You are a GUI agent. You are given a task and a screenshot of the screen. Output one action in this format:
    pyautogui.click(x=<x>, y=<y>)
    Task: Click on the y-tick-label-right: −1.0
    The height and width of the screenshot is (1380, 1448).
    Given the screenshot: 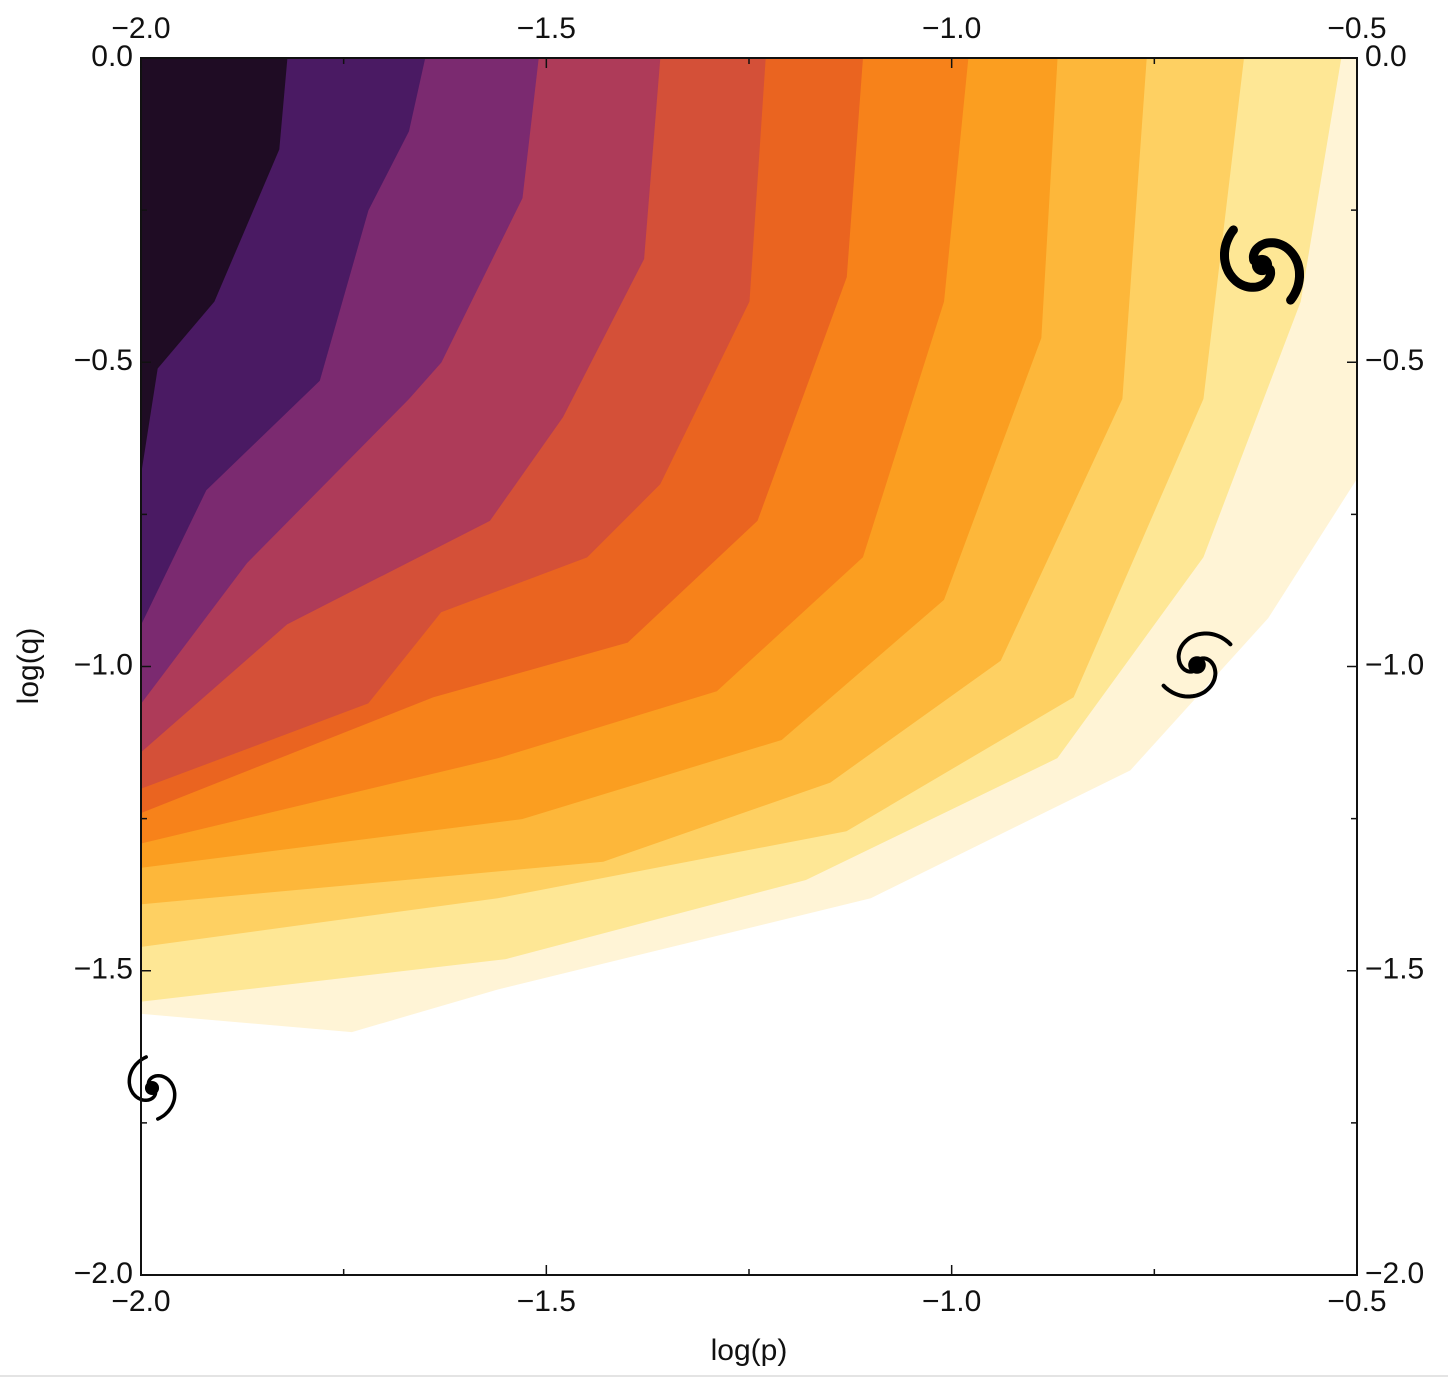 What is the action you would take?
    pyautogui.click(x=1394, y=664)
    